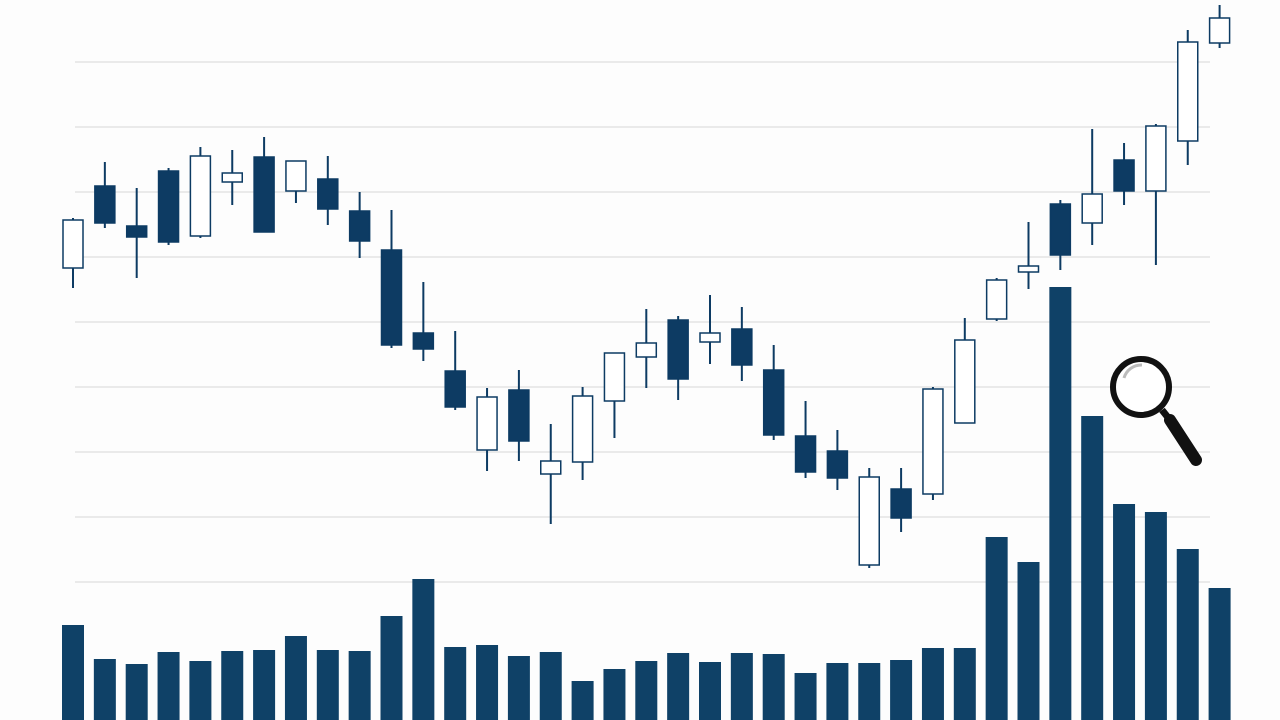 The width and height of the screenshot is (1280, 720). I want to click on magnifier-lens, so click(1141, 387).